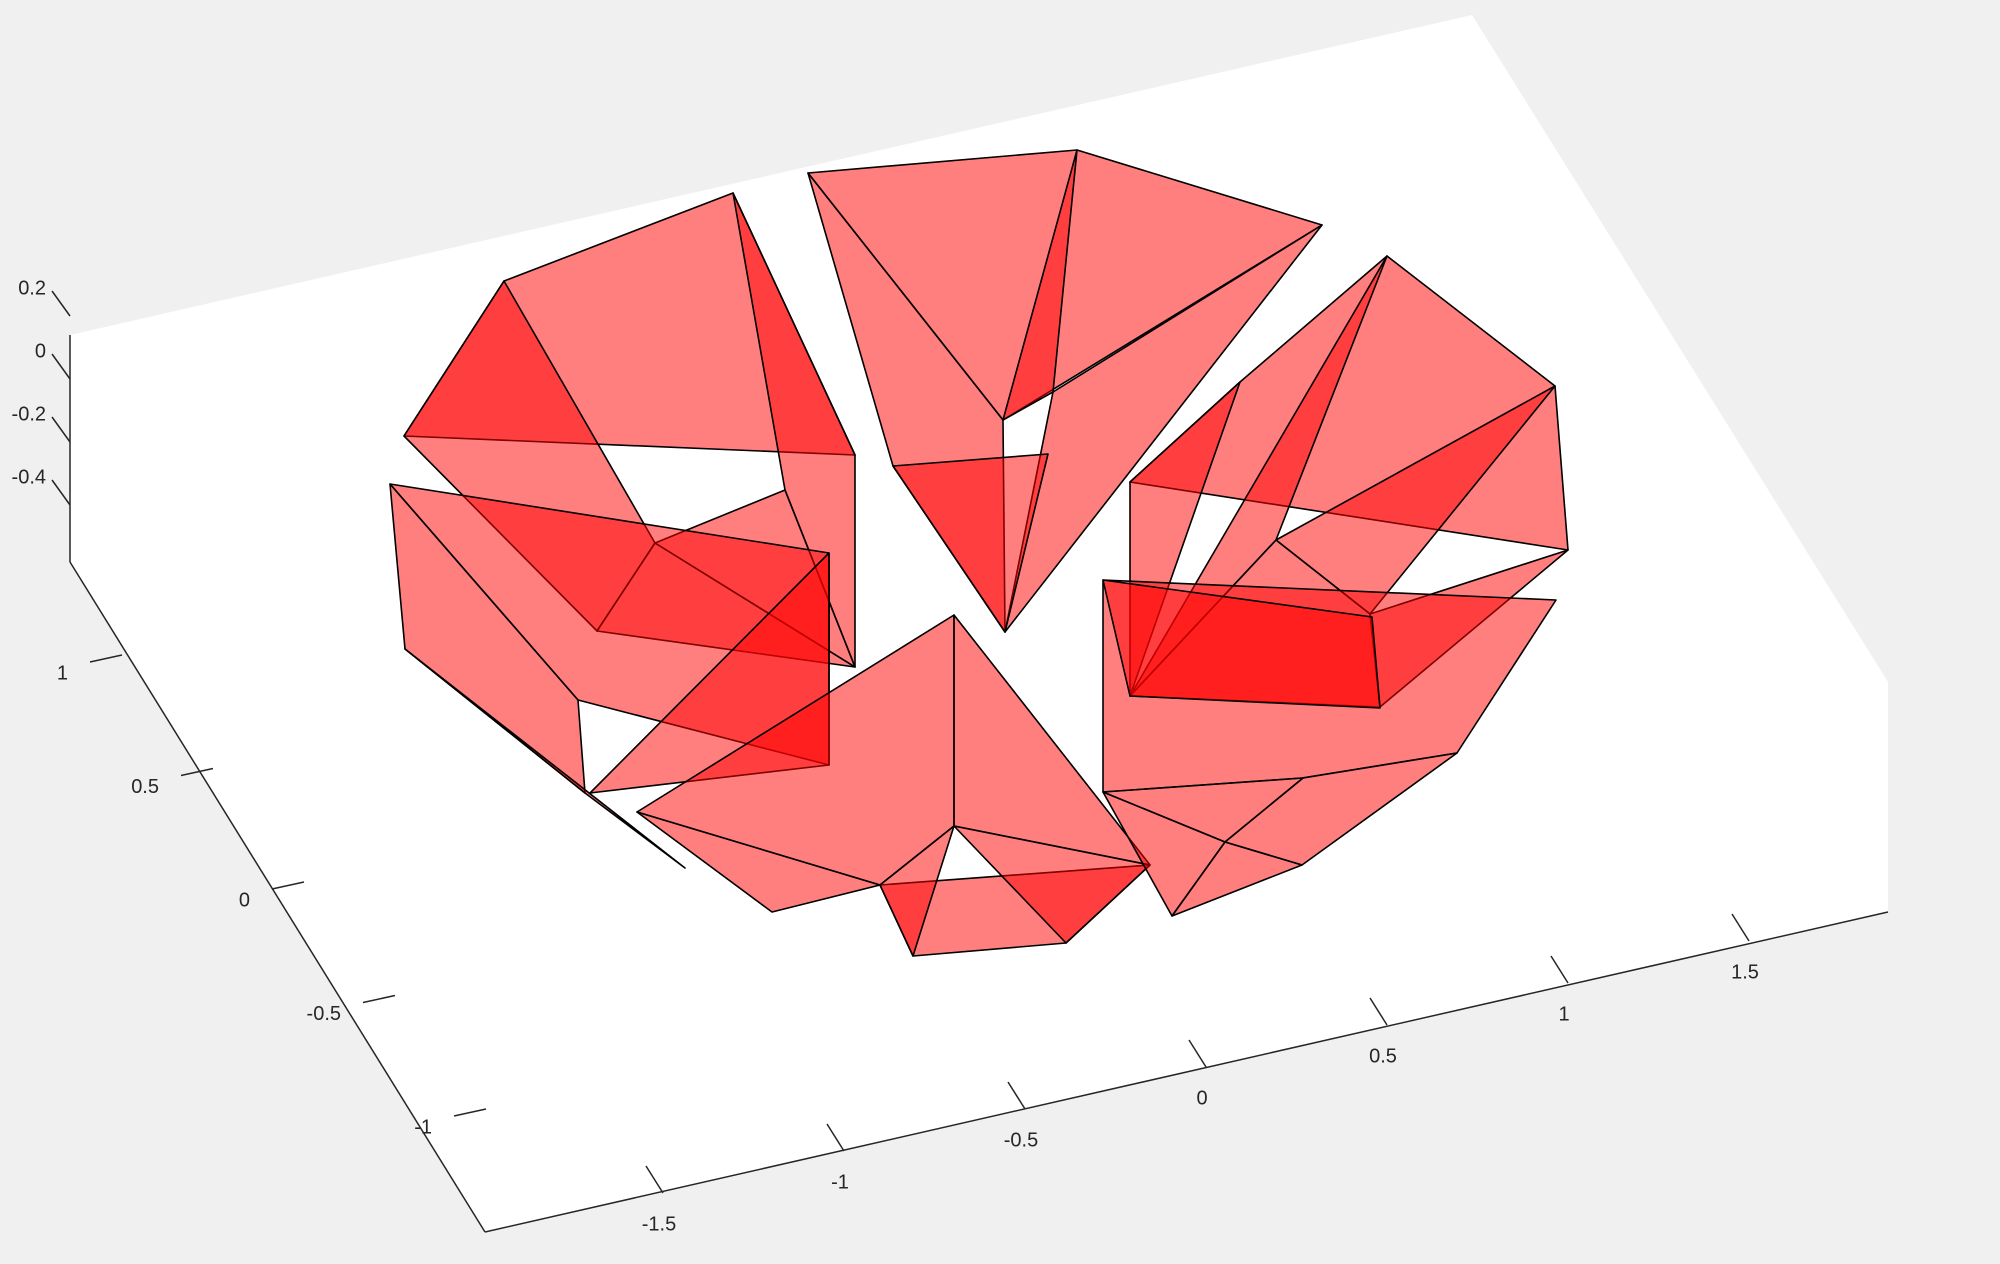  I want to click on x-tick-label: 0.5, so click(1383, 1056).